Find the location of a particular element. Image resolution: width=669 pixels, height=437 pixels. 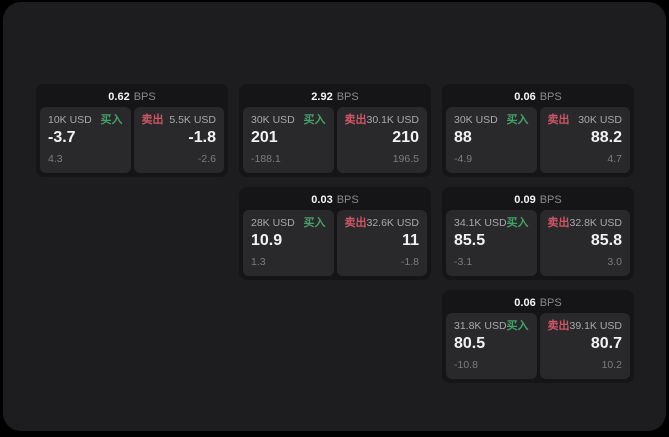

sell-price-value: 85.8 is located at coordinates (606, 240).